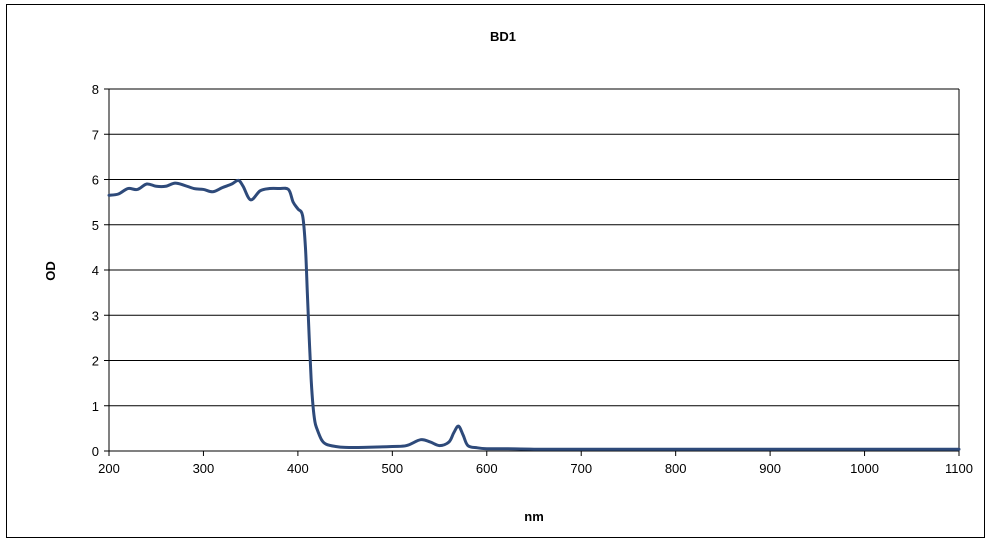  I want to click on y-tick-label: 5, so click(95, 225).